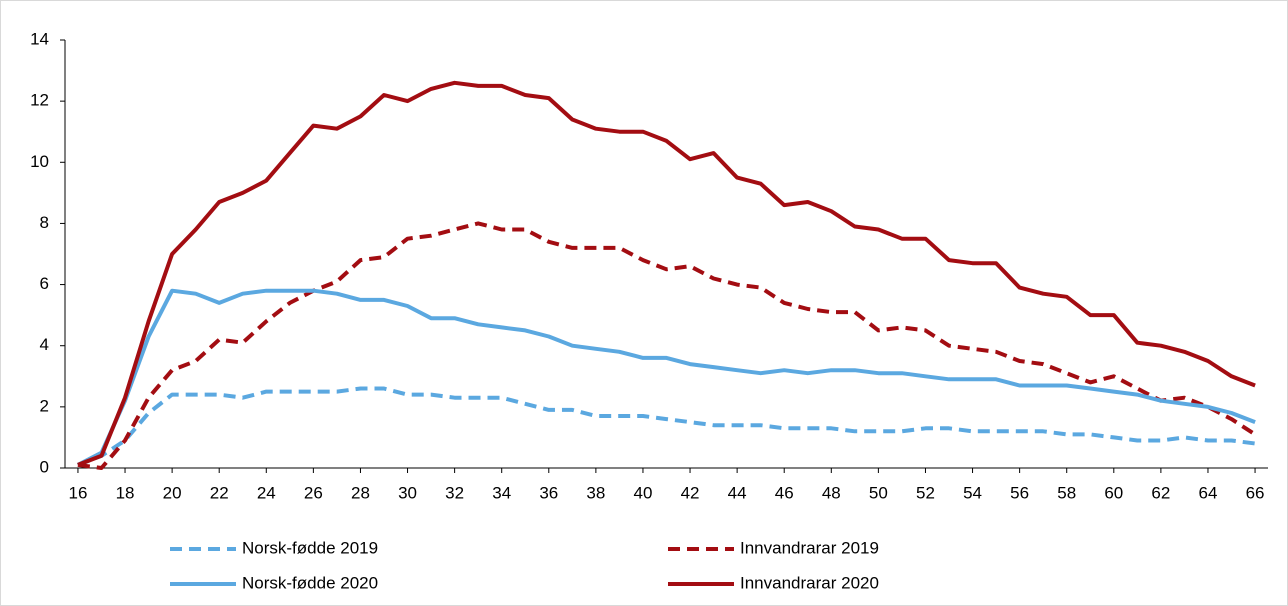 The image size is (1288, 606). Describe the element at coordinates (501, 492) in the screenshot. I see `x-tick-label: 34` at that location.